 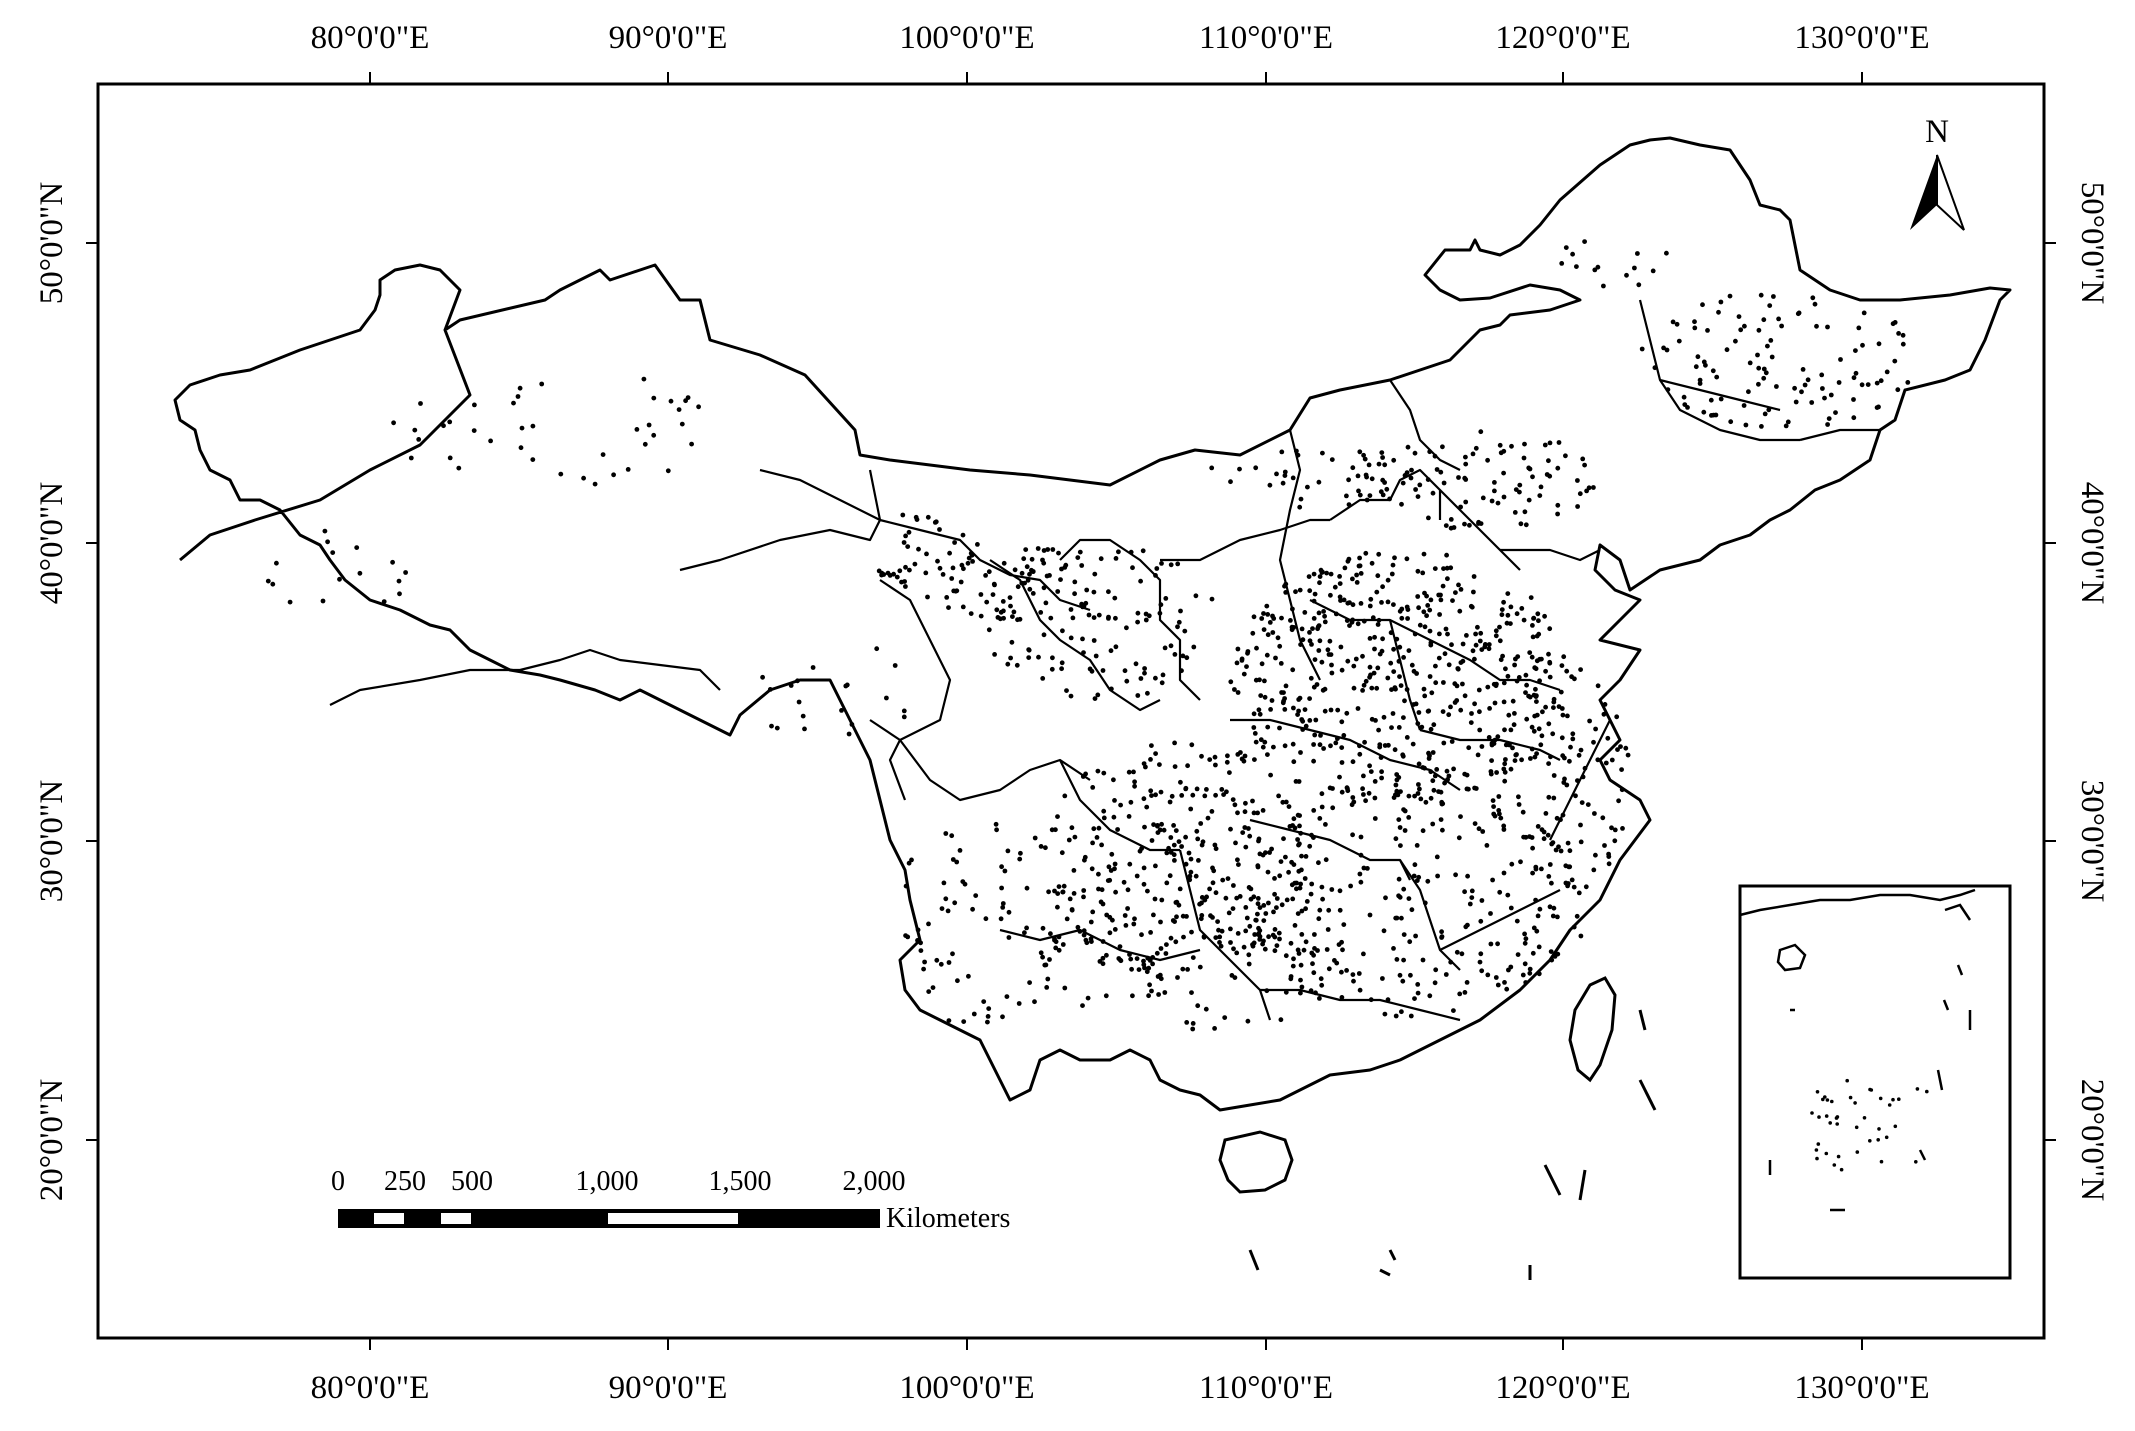 I want to click on bottom-lon-label: 110°0'0"E, so click(x=1266, y=1388).